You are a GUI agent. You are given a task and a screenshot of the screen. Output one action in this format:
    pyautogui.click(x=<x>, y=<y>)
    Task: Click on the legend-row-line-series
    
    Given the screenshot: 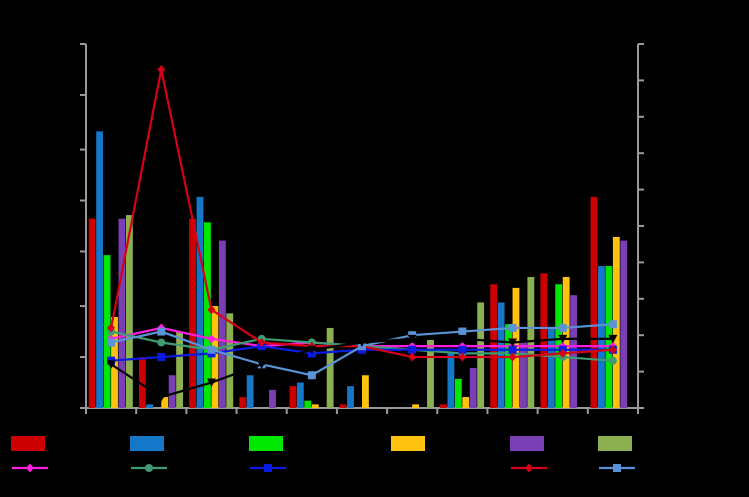 What is the action you would take?
    pyautogui.click(x=374, y=470)
    